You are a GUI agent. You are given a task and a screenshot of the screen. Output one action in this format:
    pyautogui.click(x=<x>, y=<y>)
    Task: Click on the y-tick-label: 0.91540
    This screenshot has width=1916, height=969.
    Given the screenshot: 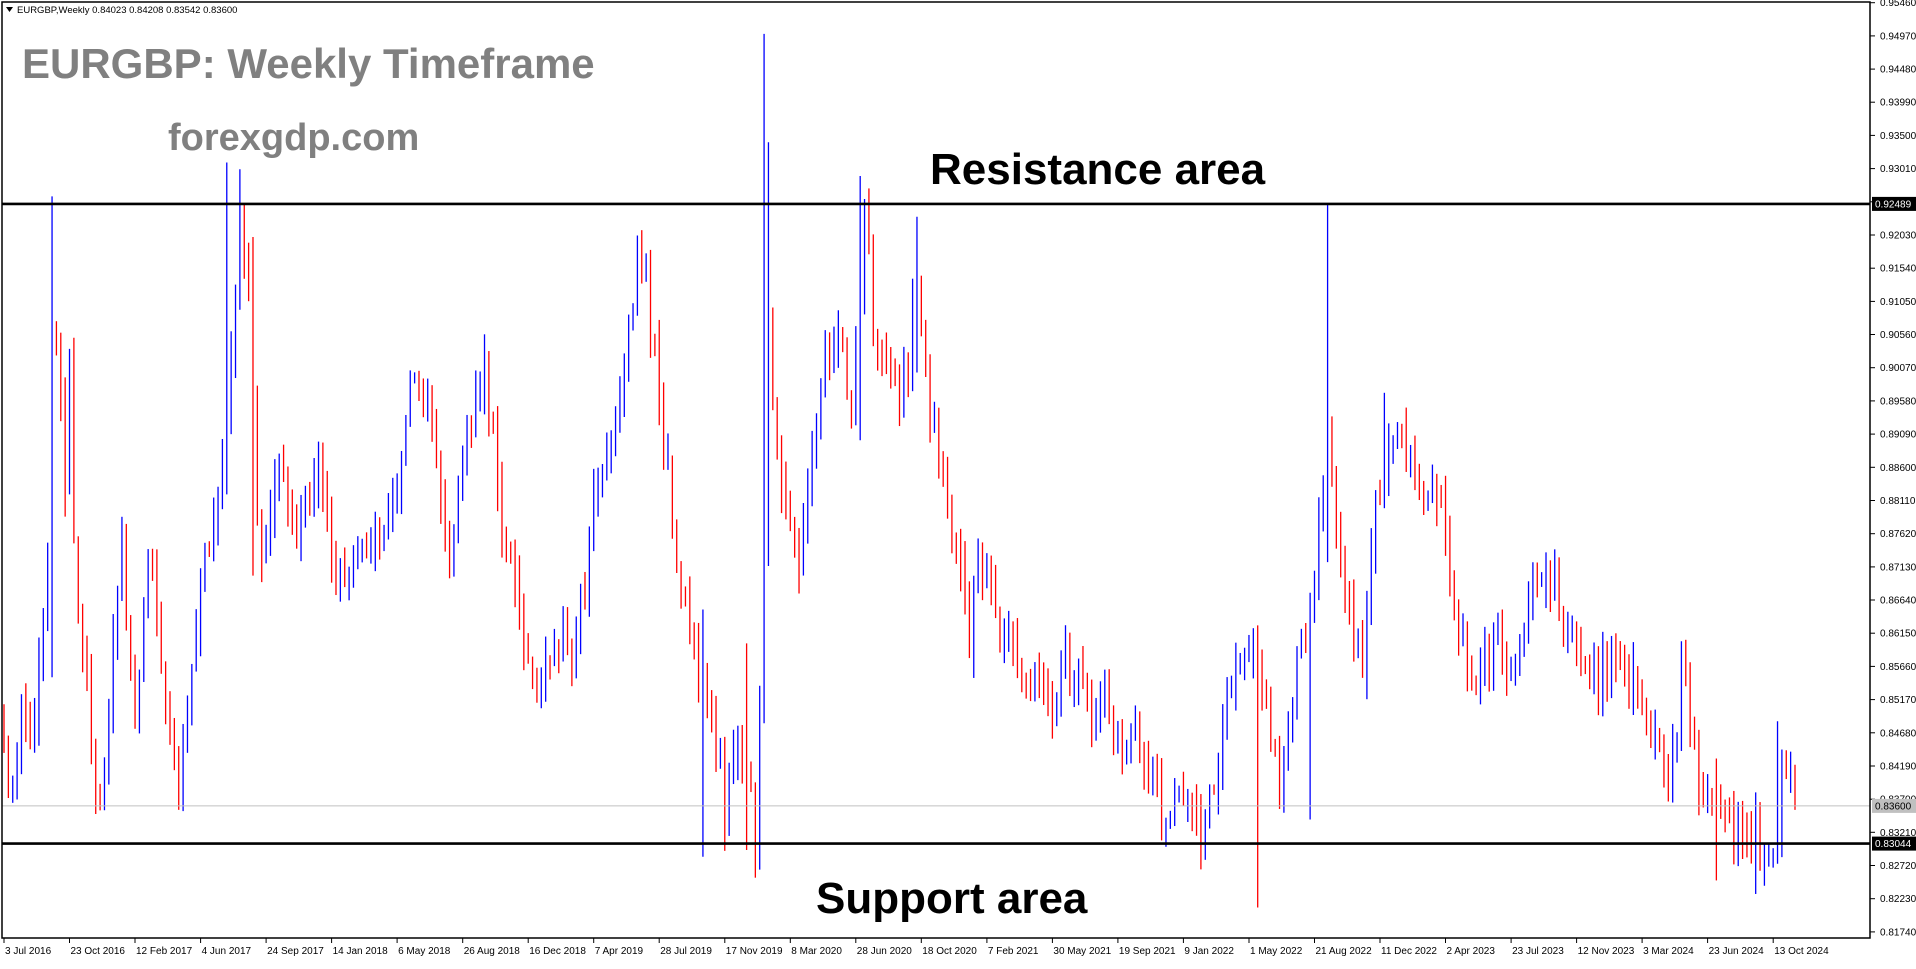 What is the action you would take?
    pyautogui.click(x=1898, y=269)
    